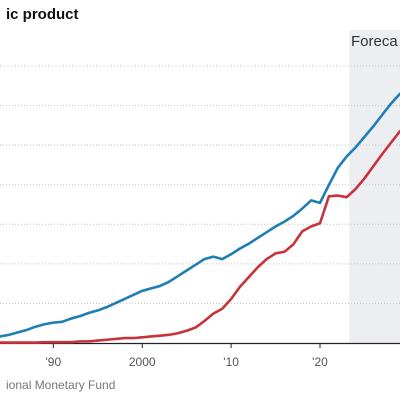 The height and width of the screenshot is (400, 400). I want to click on x-tick-label: '20, so click(320, 362).